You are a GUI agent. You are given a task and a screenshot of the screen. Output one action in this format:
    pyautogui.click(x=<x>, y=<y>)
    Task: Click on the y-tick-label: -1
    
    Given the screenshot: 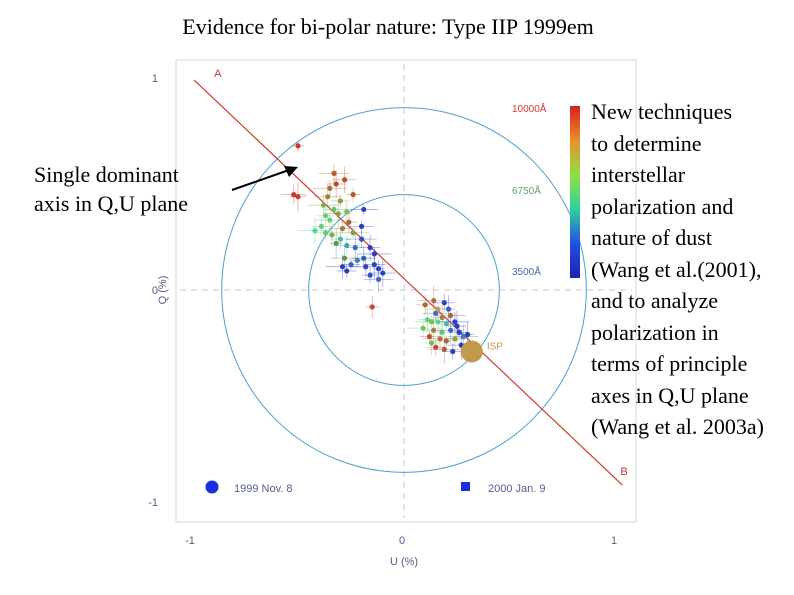 What is the action you would take?
    pyautogui.click(x=153, y=503)
    